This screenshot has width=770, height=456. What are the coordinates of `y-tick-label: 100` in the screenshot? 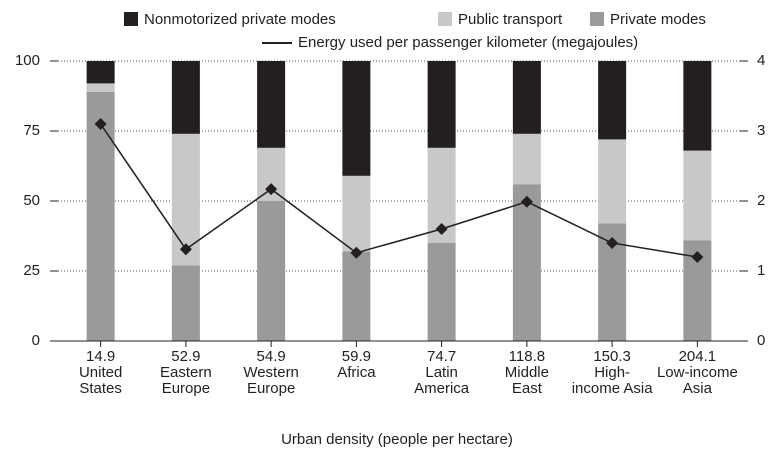 It's located at (27, 60).